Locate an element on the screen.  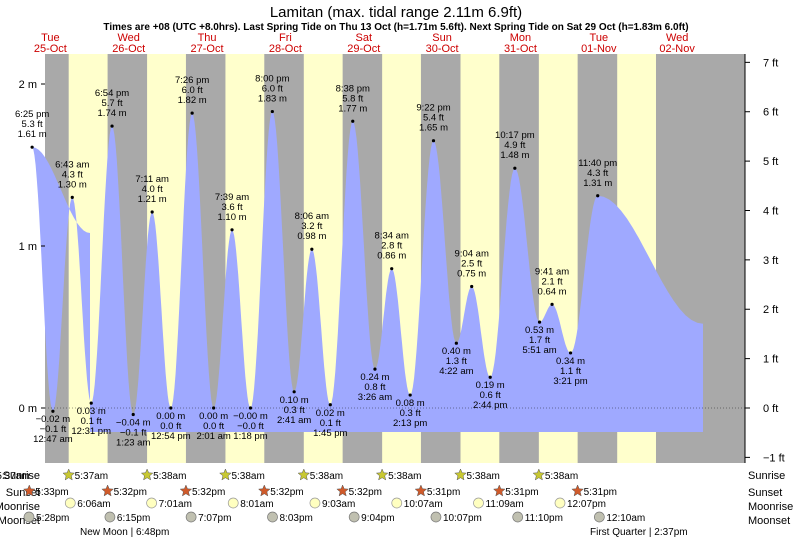
low-tide-label: 0.53 m is located at coordinates (539, 330).